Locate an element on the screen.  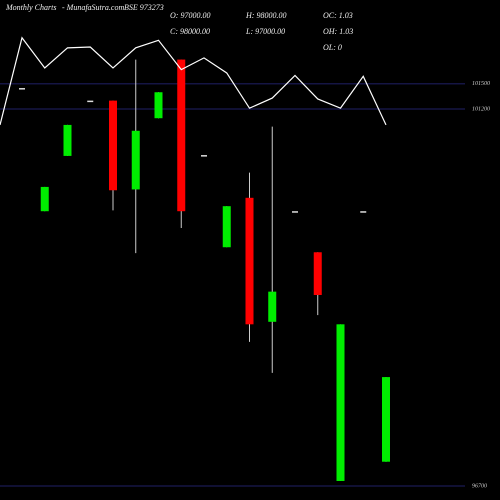
indicator-line is located at coordinates (193, 81).